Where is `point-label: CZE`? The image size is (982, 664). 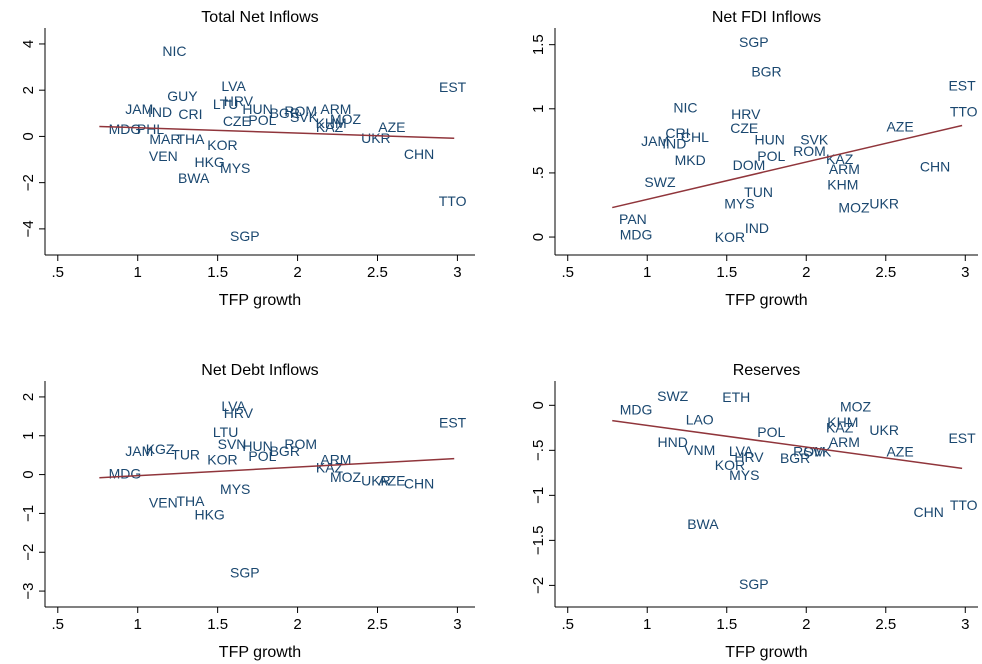 point-label: CZE is located at coordinates (744, 128).